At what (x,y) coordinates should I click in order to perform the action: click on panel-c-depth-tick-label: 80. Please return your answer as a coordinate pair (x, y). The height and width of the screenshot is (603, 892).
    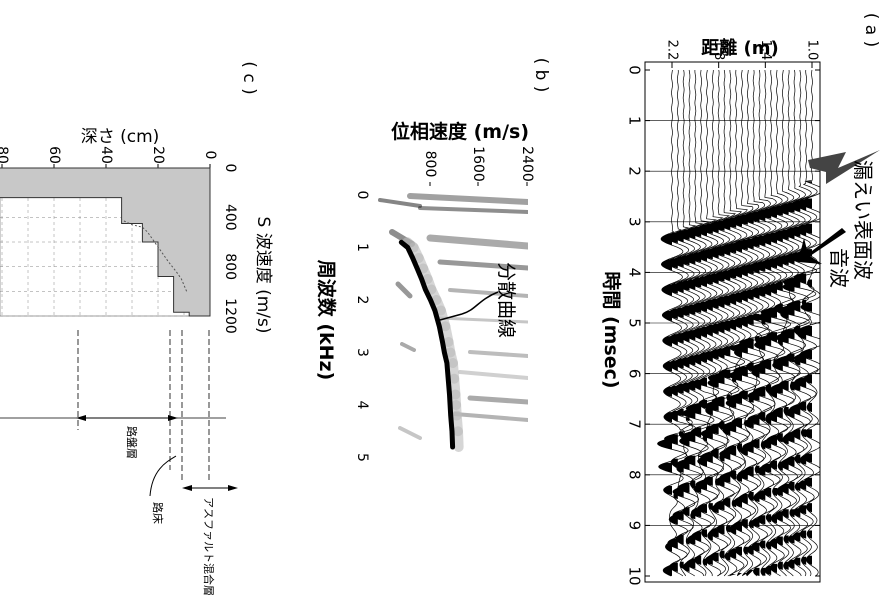
    Looking at the image, I should click on (5, 155).